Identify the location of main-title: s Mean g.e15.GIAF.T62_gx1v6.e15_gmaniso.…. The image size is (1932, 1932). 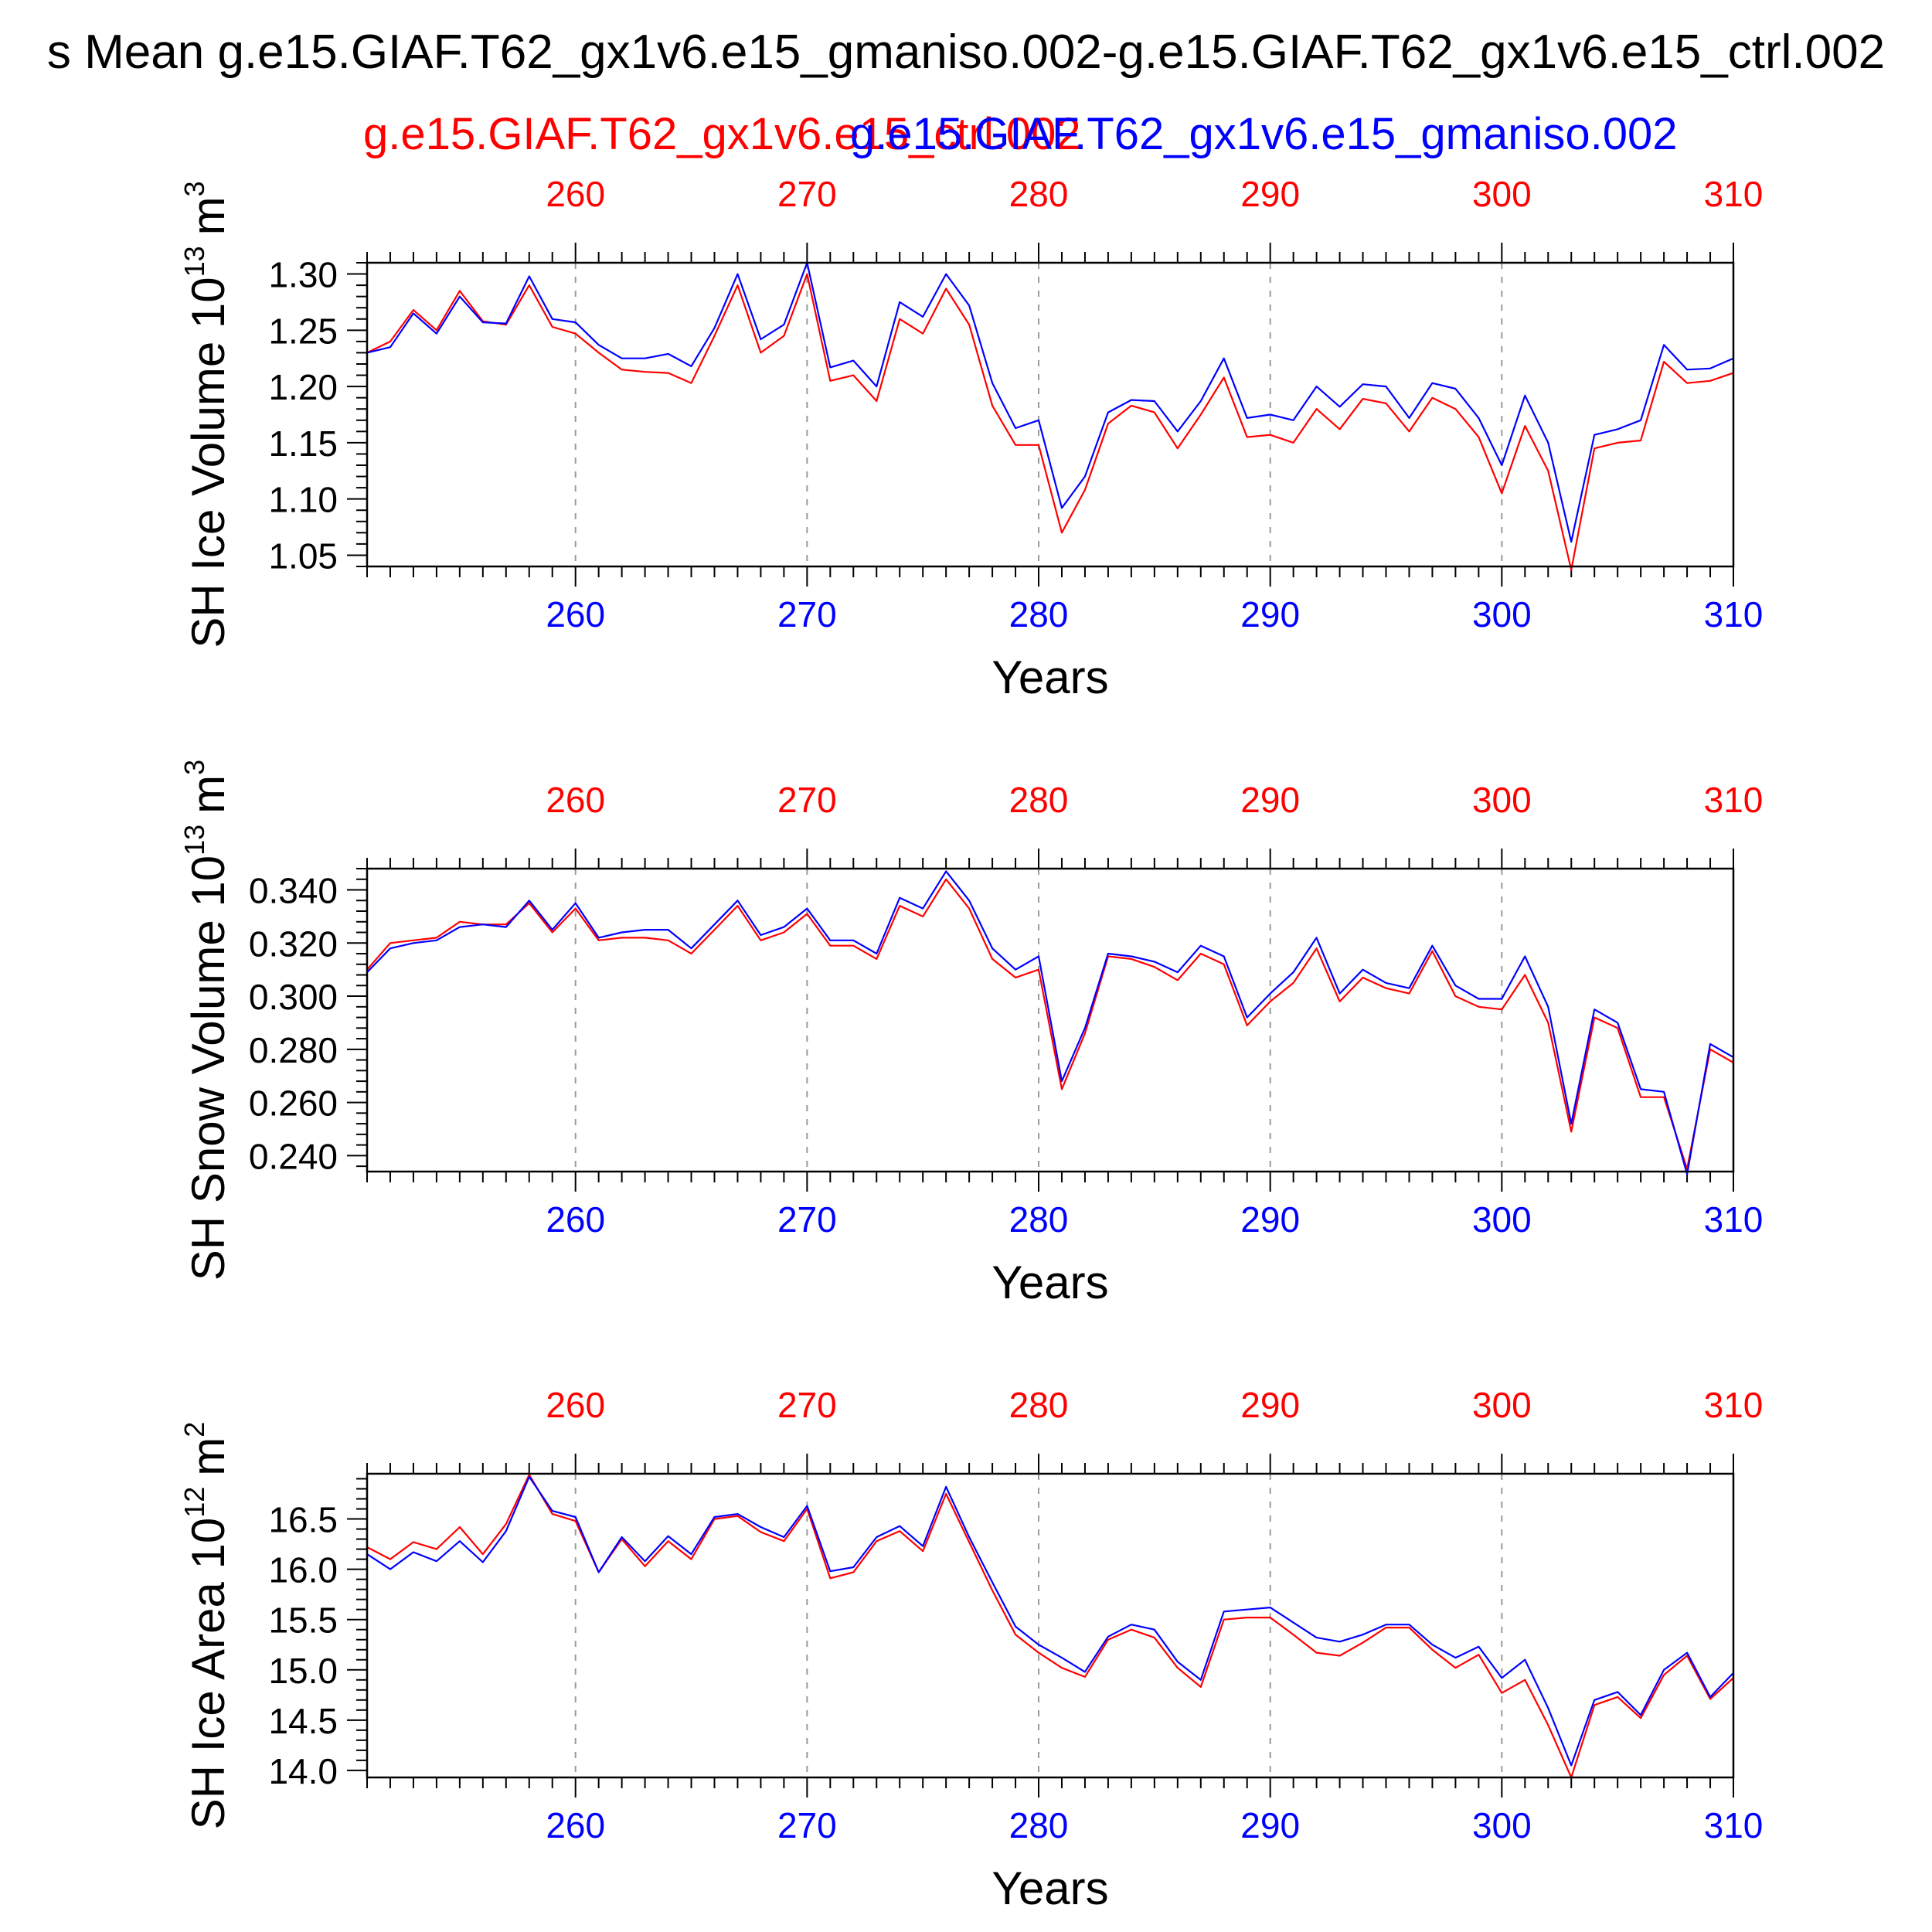
(966, 53).